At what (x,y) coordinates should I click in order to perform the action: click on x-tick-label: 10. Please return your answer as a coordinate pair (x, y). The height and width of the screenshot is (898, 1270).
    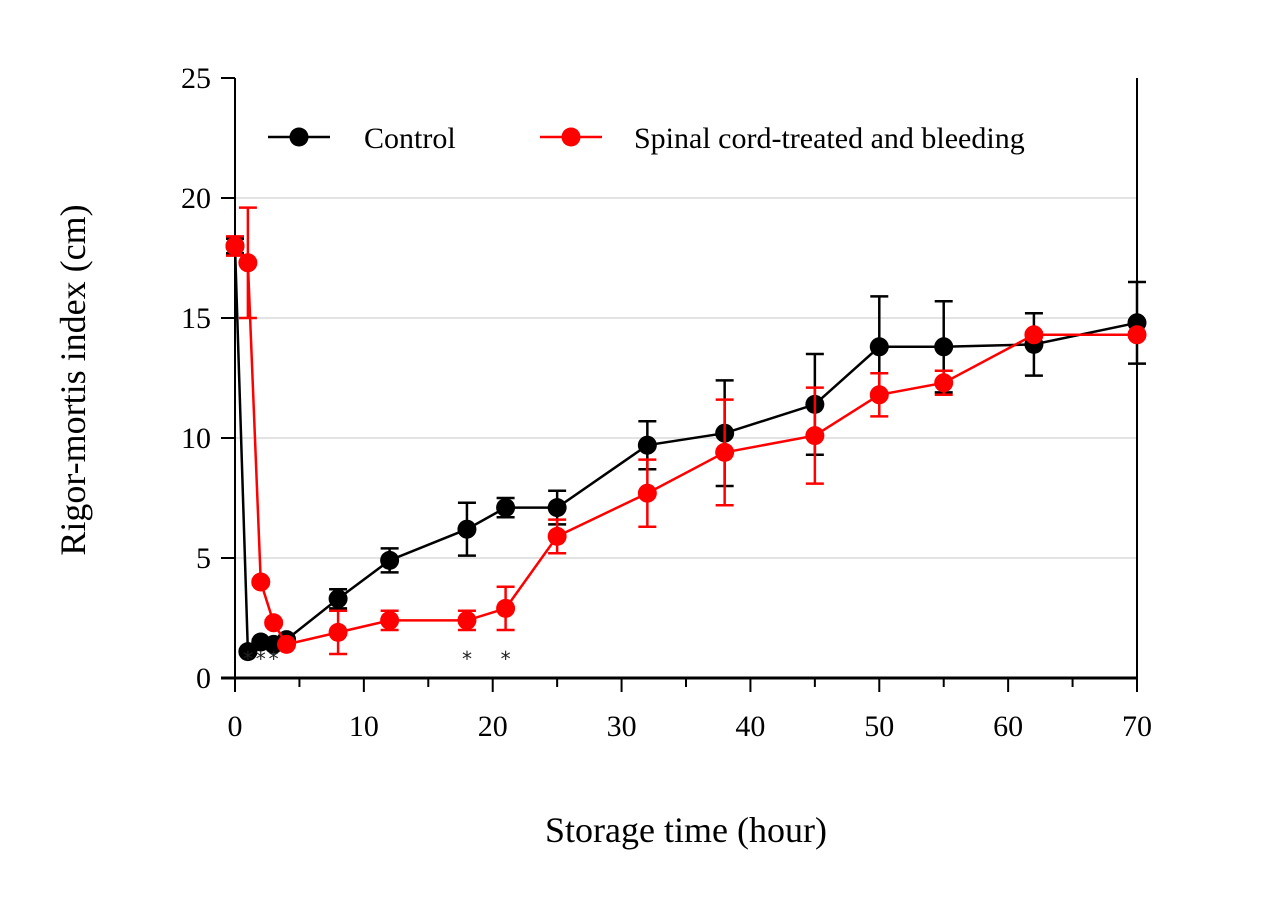
    Looking at the image, I should click on (364, 726).